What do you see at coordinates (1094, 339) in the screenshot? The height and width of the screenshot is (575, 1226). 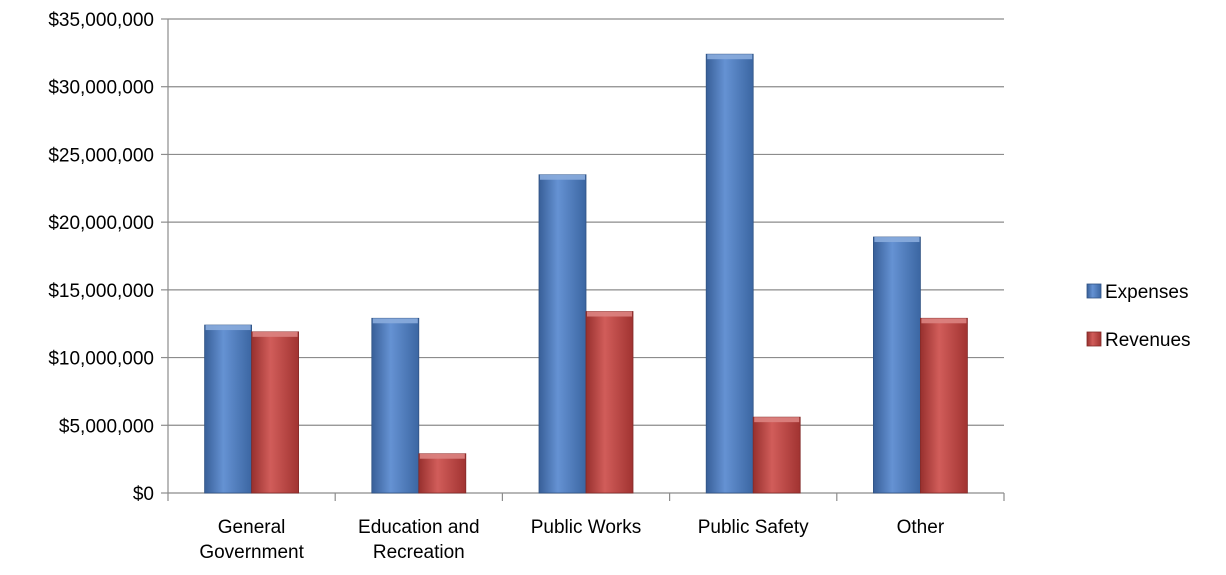 I see `legend-swatch-revenues` at bounding box center [1094, 339].